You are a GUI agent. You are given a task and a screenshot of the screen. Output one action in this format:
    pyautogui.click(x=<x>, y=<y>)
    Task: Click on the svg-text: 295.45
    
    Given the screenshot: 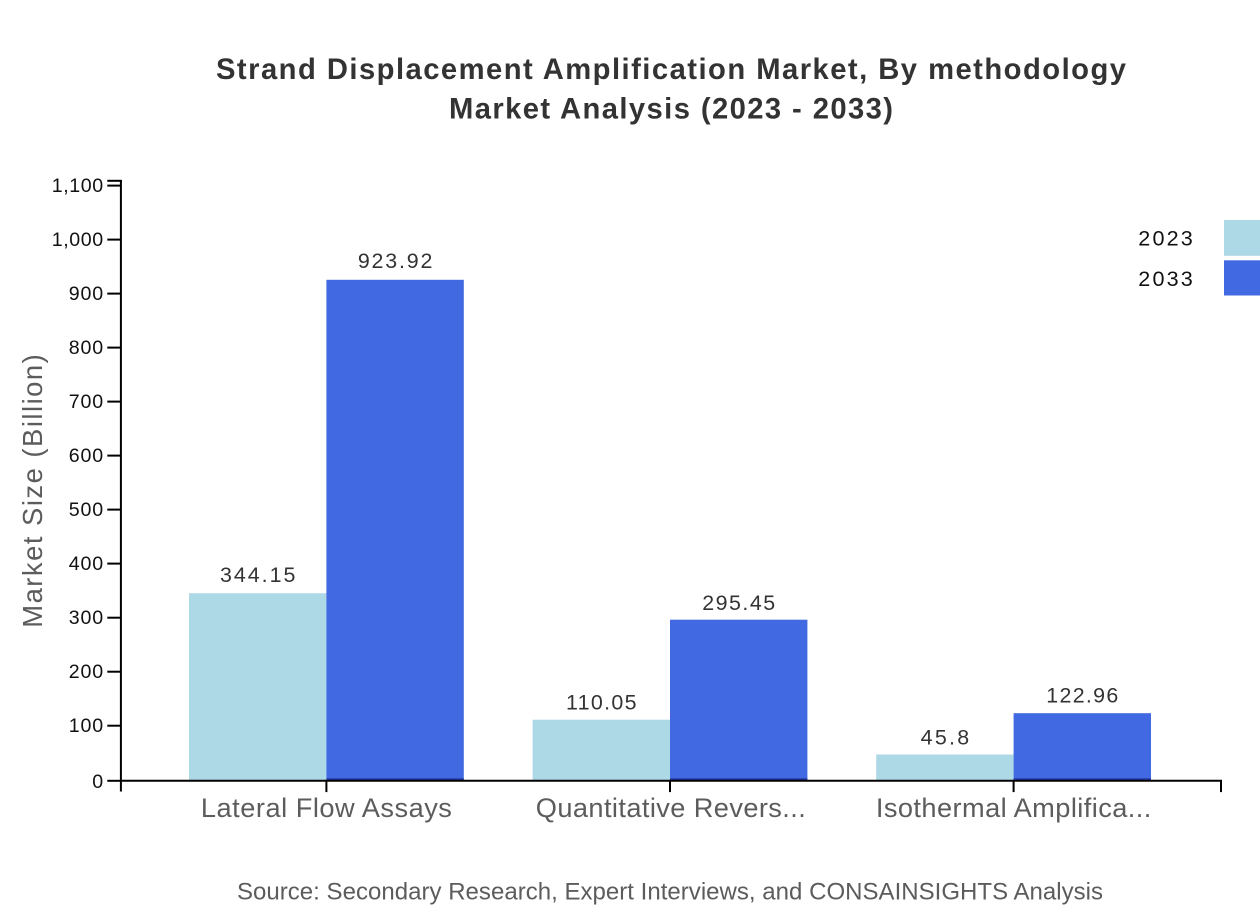 What is the action you would take?
    pyautogui.click(x=738, y=603)
    